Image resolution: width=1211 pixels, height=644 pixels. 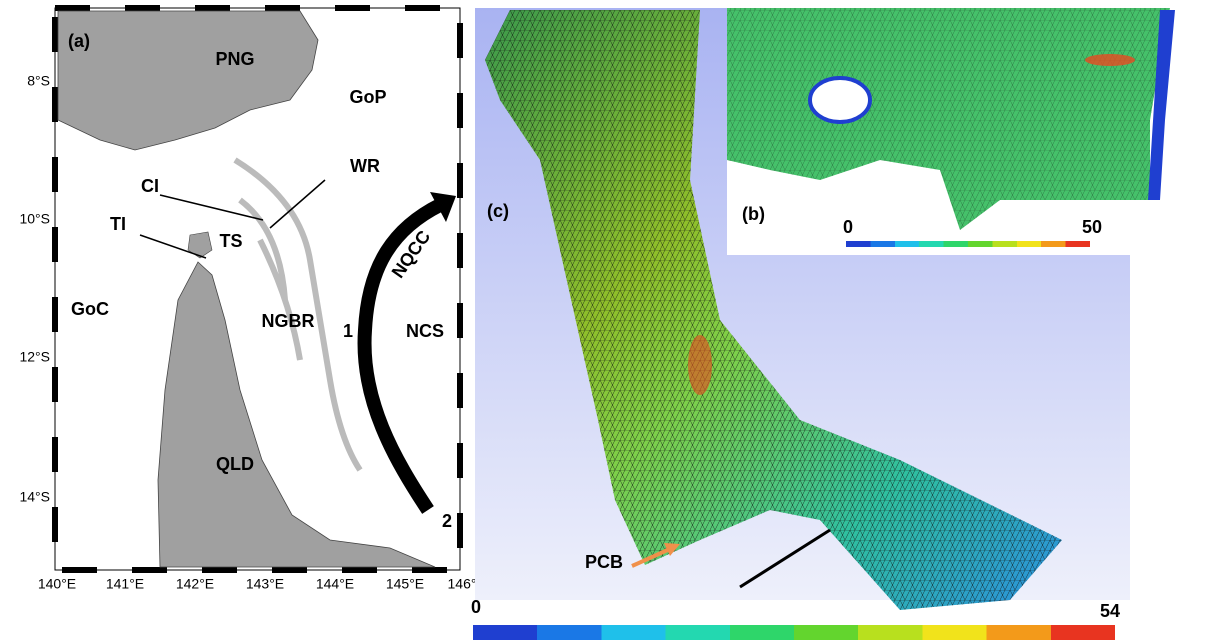 I want to click on colorbar-max: 54, so click(x=1110, y=611).